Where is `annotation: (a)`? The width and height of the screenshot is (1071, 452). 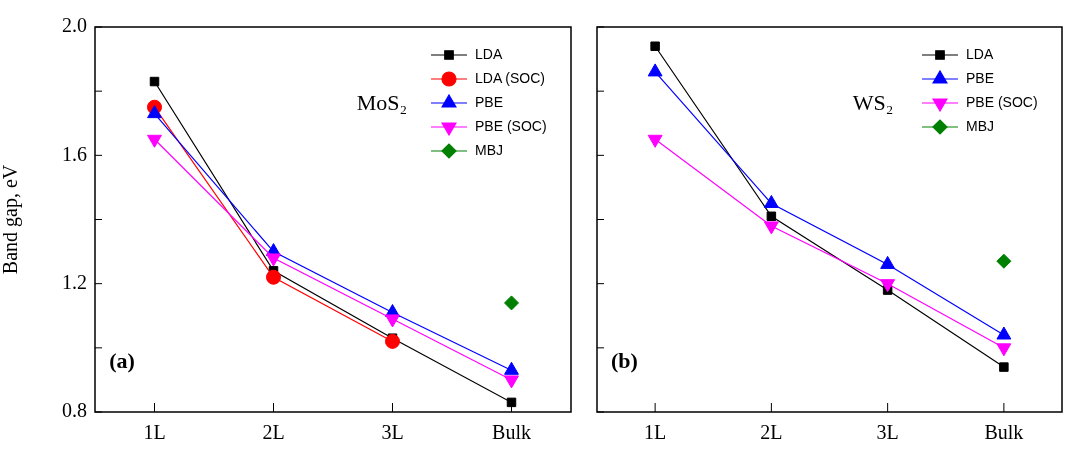 annotation: (a) is located at coordinates (122, 360).